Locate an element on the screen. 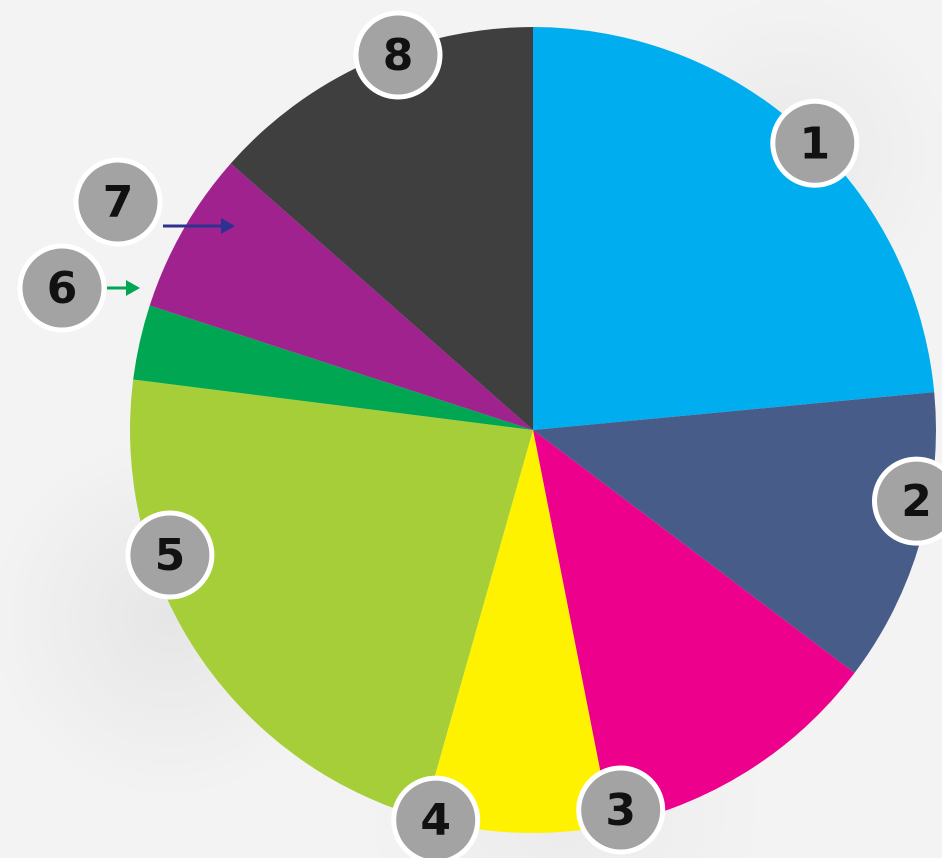 The height and width of the screenshot is (858, 942). slice-label-8: 8 is located at coordinates (398, 55).